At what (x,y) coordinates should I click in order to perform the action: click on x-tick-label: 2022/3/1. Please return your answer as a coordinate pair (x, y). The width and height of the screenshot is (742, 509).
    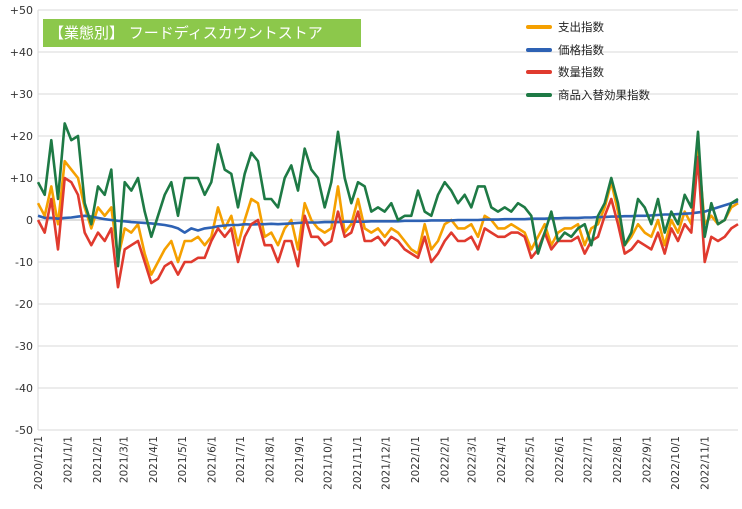
    Looking at the image, I should click on (472, 459).